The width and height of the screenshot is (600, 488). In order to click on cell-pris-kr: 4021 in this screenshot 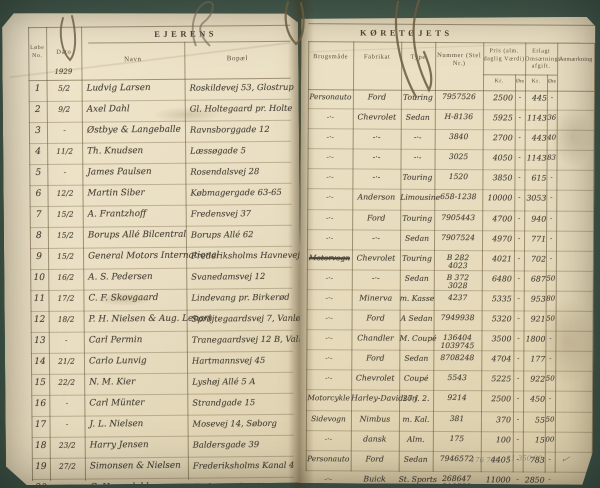, I will do `click(502, 259)`.